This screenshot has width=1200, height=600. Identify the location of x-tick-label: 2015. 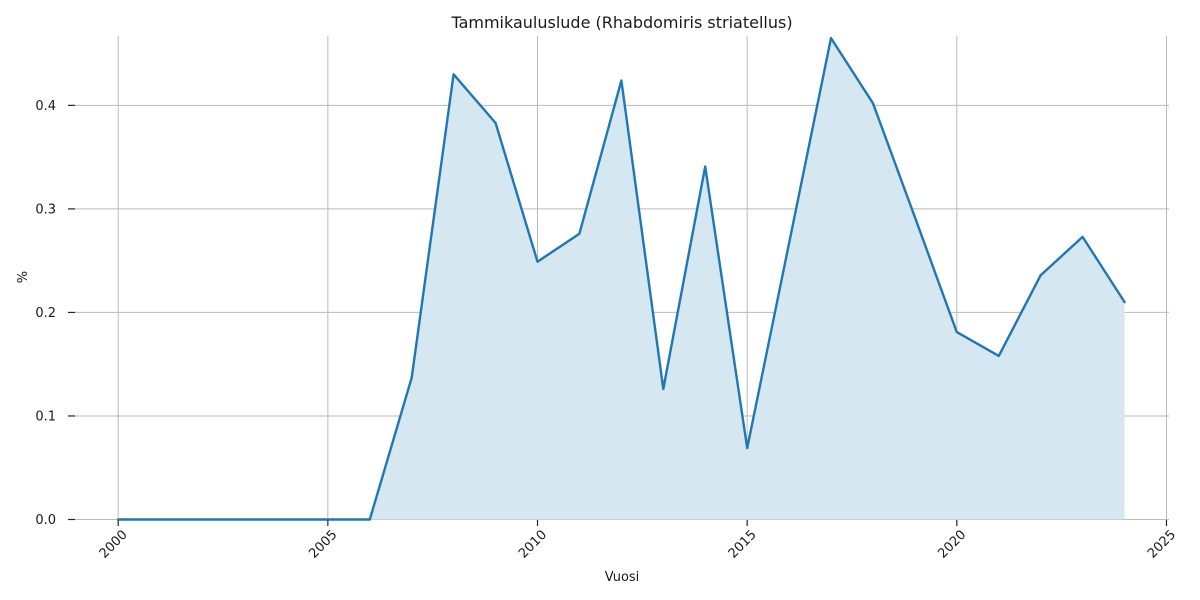
(743, 545).